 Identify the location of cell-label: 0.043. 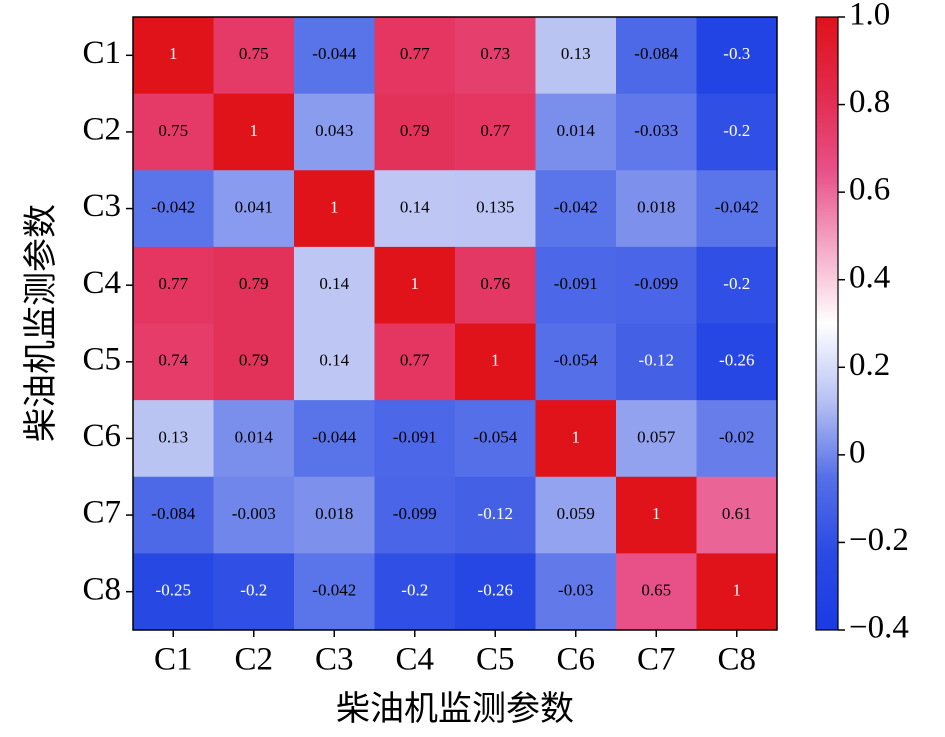
(334, 130).